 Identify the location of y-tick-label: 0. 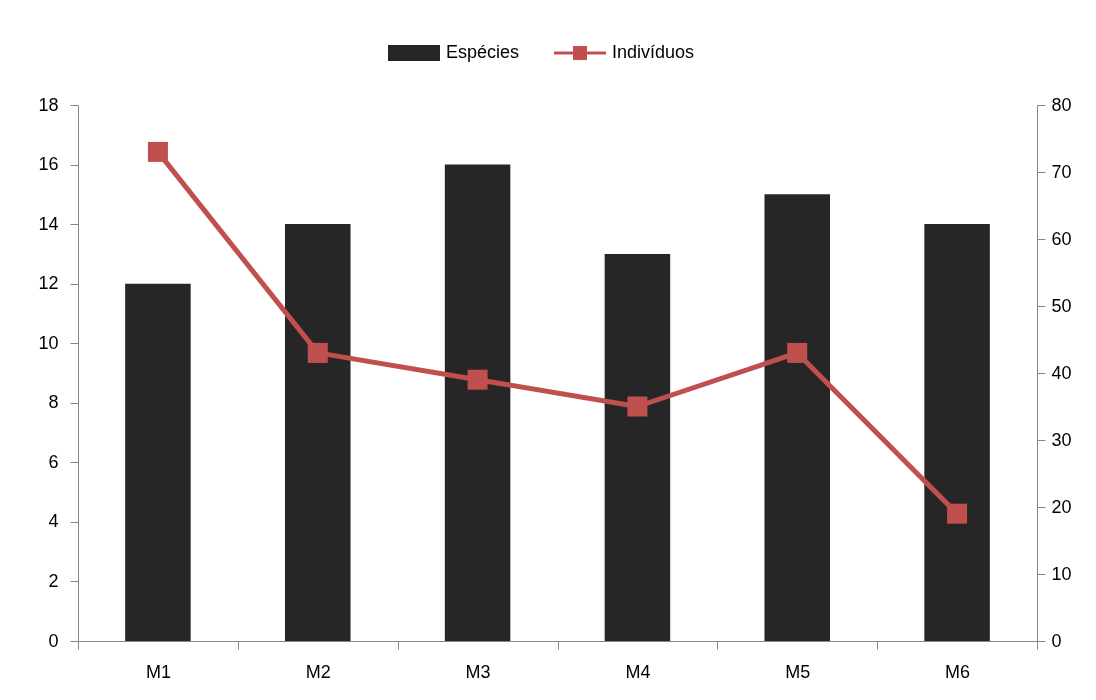
(53, 640).